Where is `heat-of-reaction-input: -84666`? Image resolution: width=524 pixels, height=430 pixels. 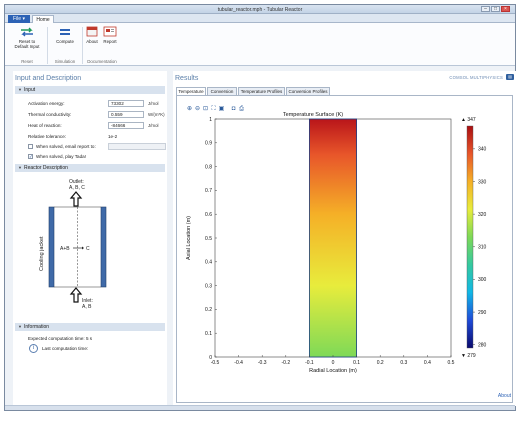 heat-of-reaction-input: -84666 is located at coordinates (126, 125).